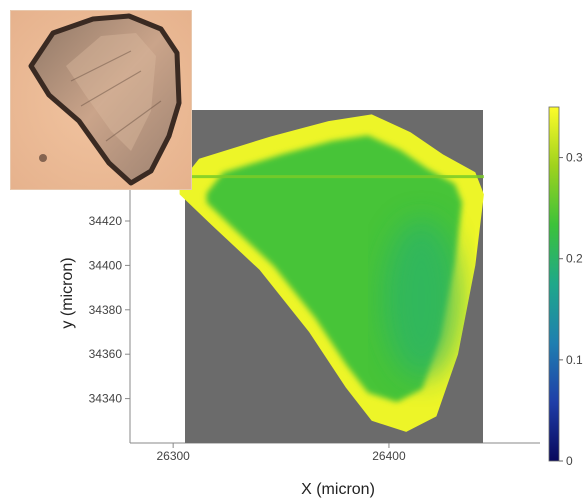 The image size is (586, 501). What do you see at coordinates (281, 453) in the screenshot?
I see `x-ticks: 26300 26400` at bounding box center [281, 453].